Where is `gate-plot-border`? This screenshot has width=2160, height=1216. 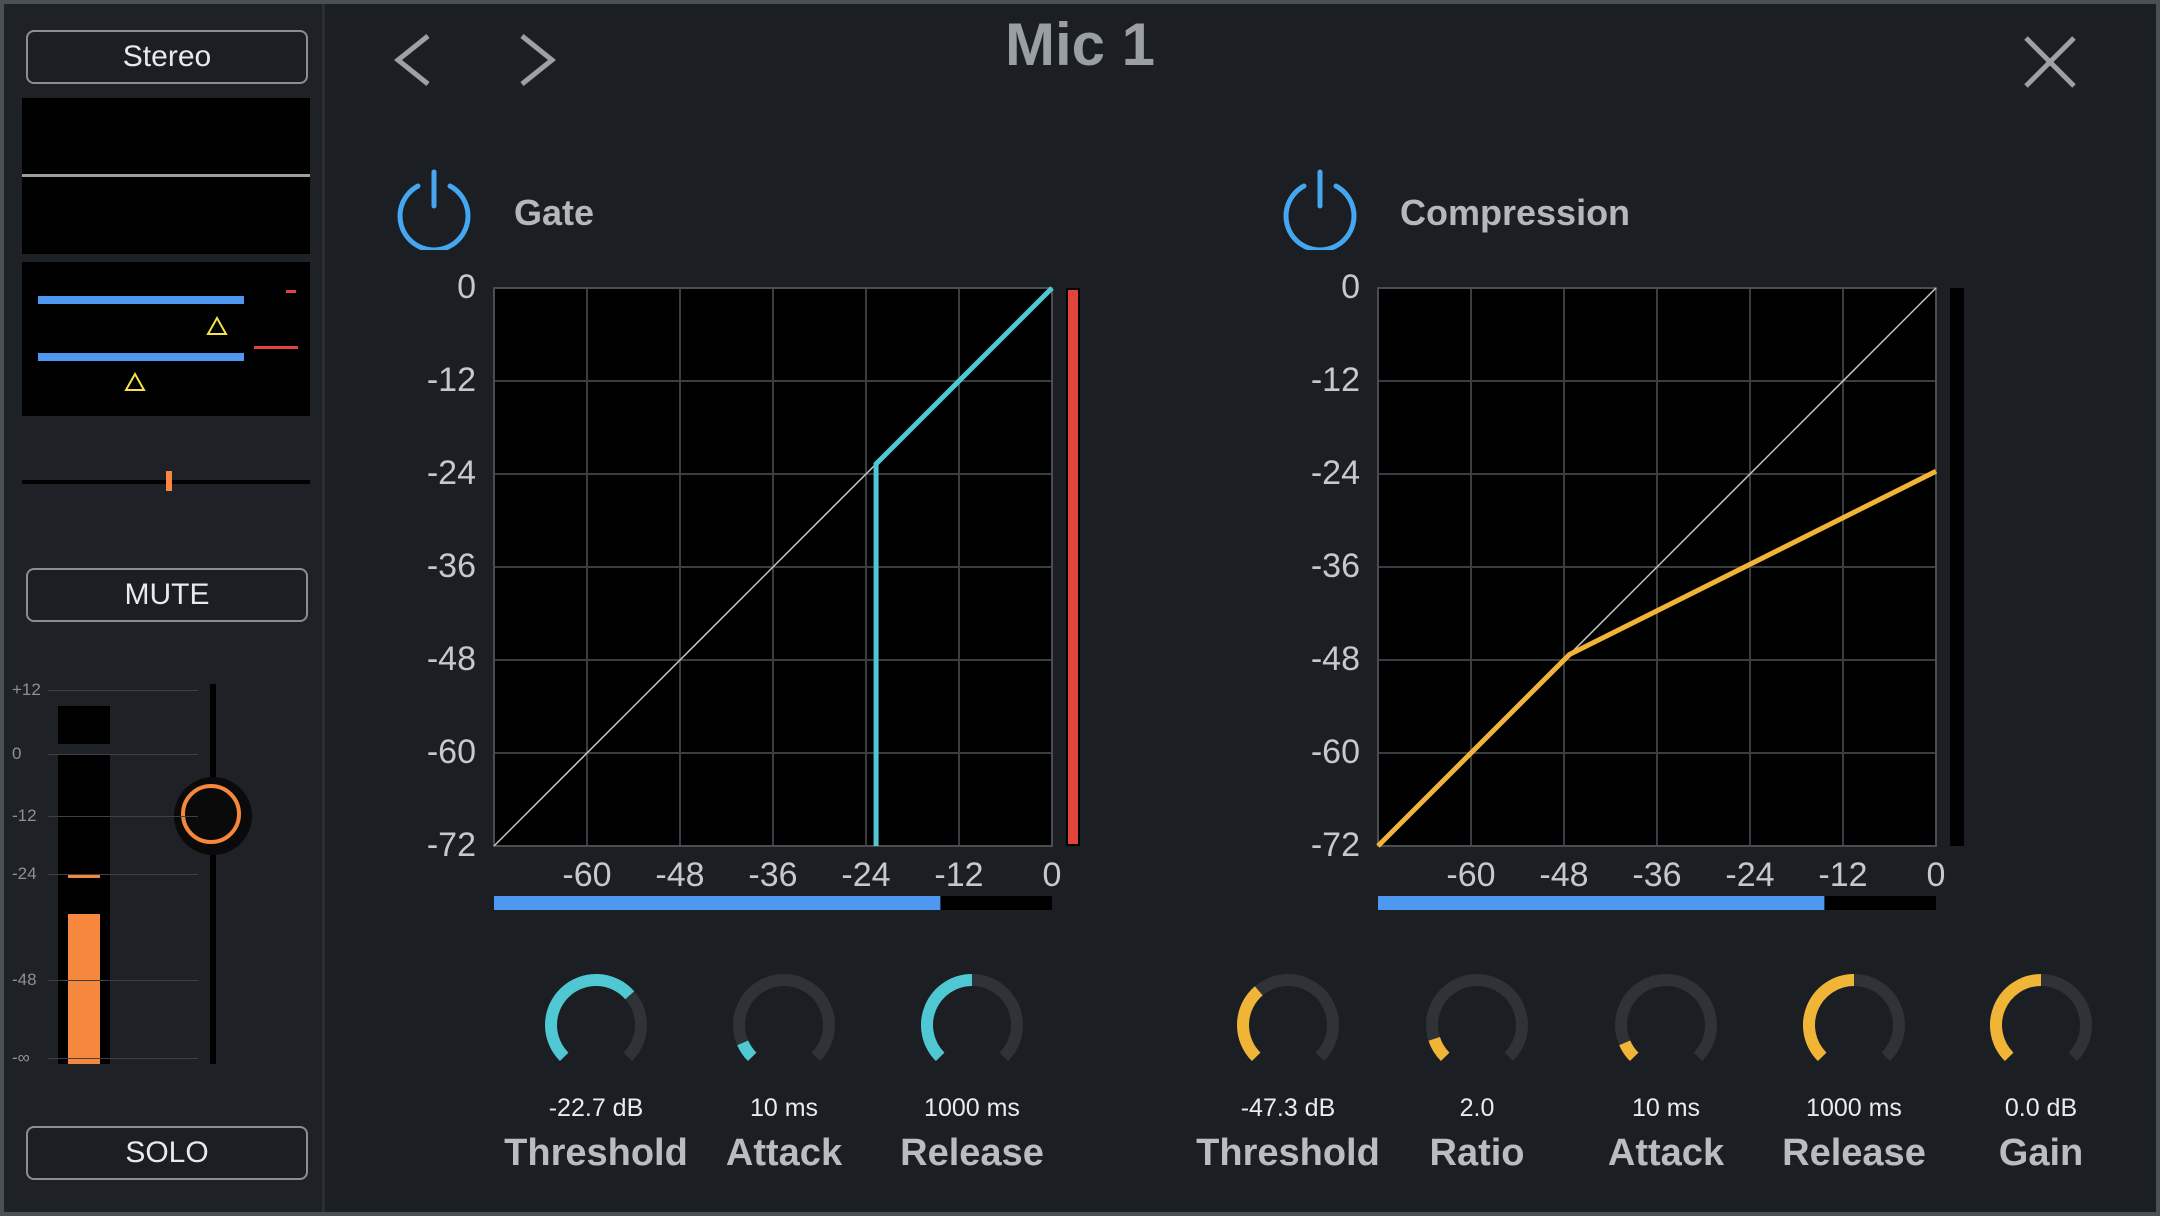
gate-plot-border is located at coordinates (773, 567).